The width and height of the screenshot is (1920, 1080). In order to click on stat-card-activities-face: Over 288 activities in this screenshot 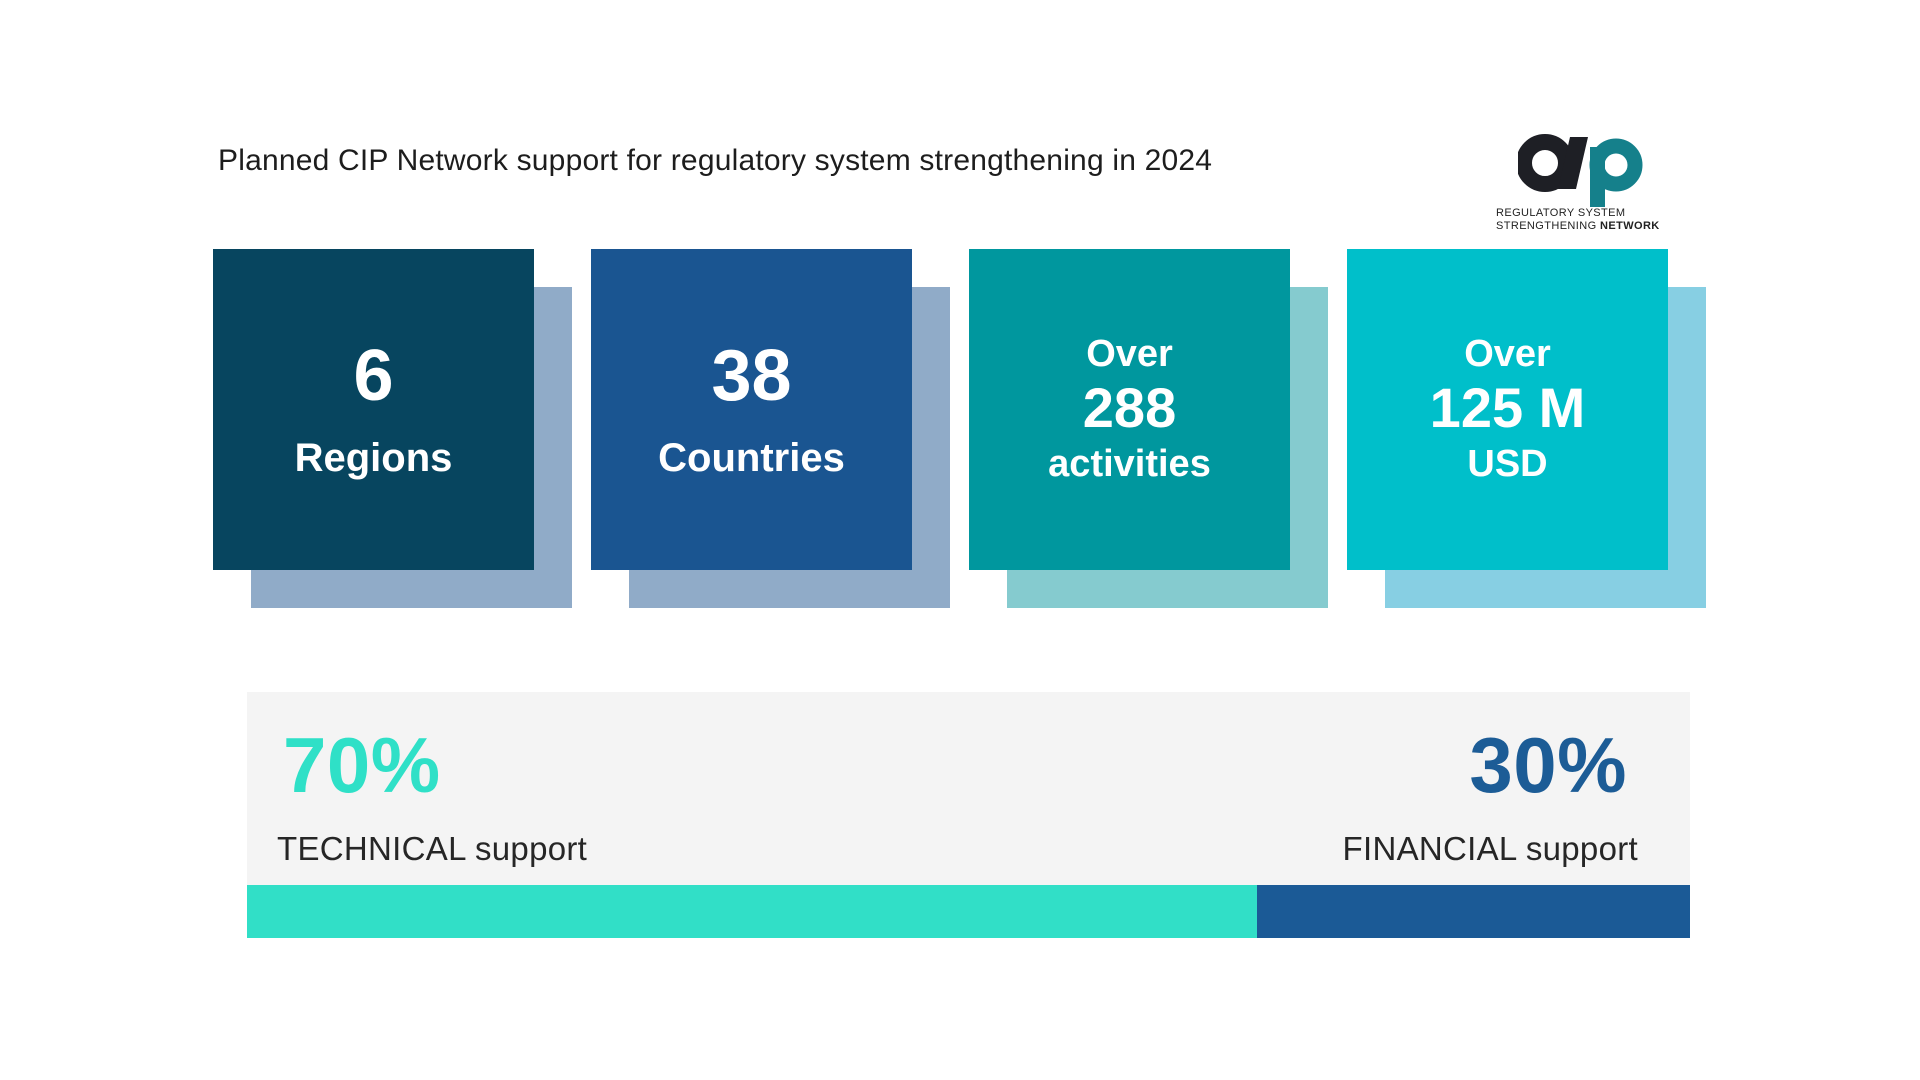, I will do `click(1129, 409)`.